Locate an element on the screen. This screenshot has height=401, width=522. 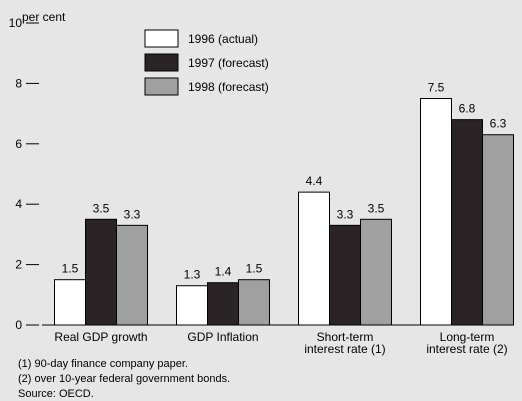
x-tick-label: Long-term interest rate (2) is located at coordinates (466, 343).